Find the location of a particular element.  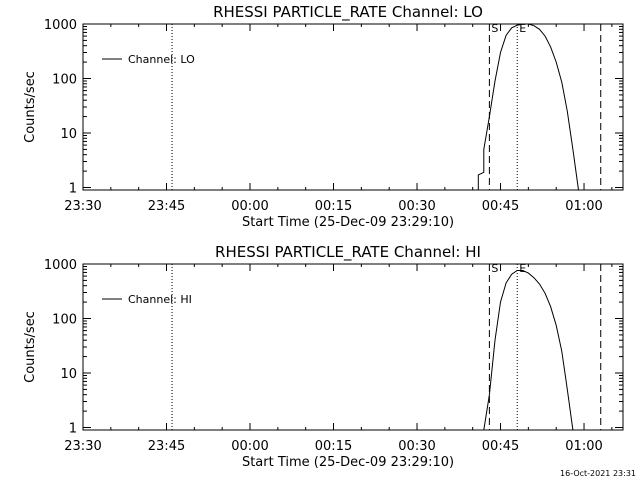

legend-label: Channel: LO is located at coordinates (161, 59).